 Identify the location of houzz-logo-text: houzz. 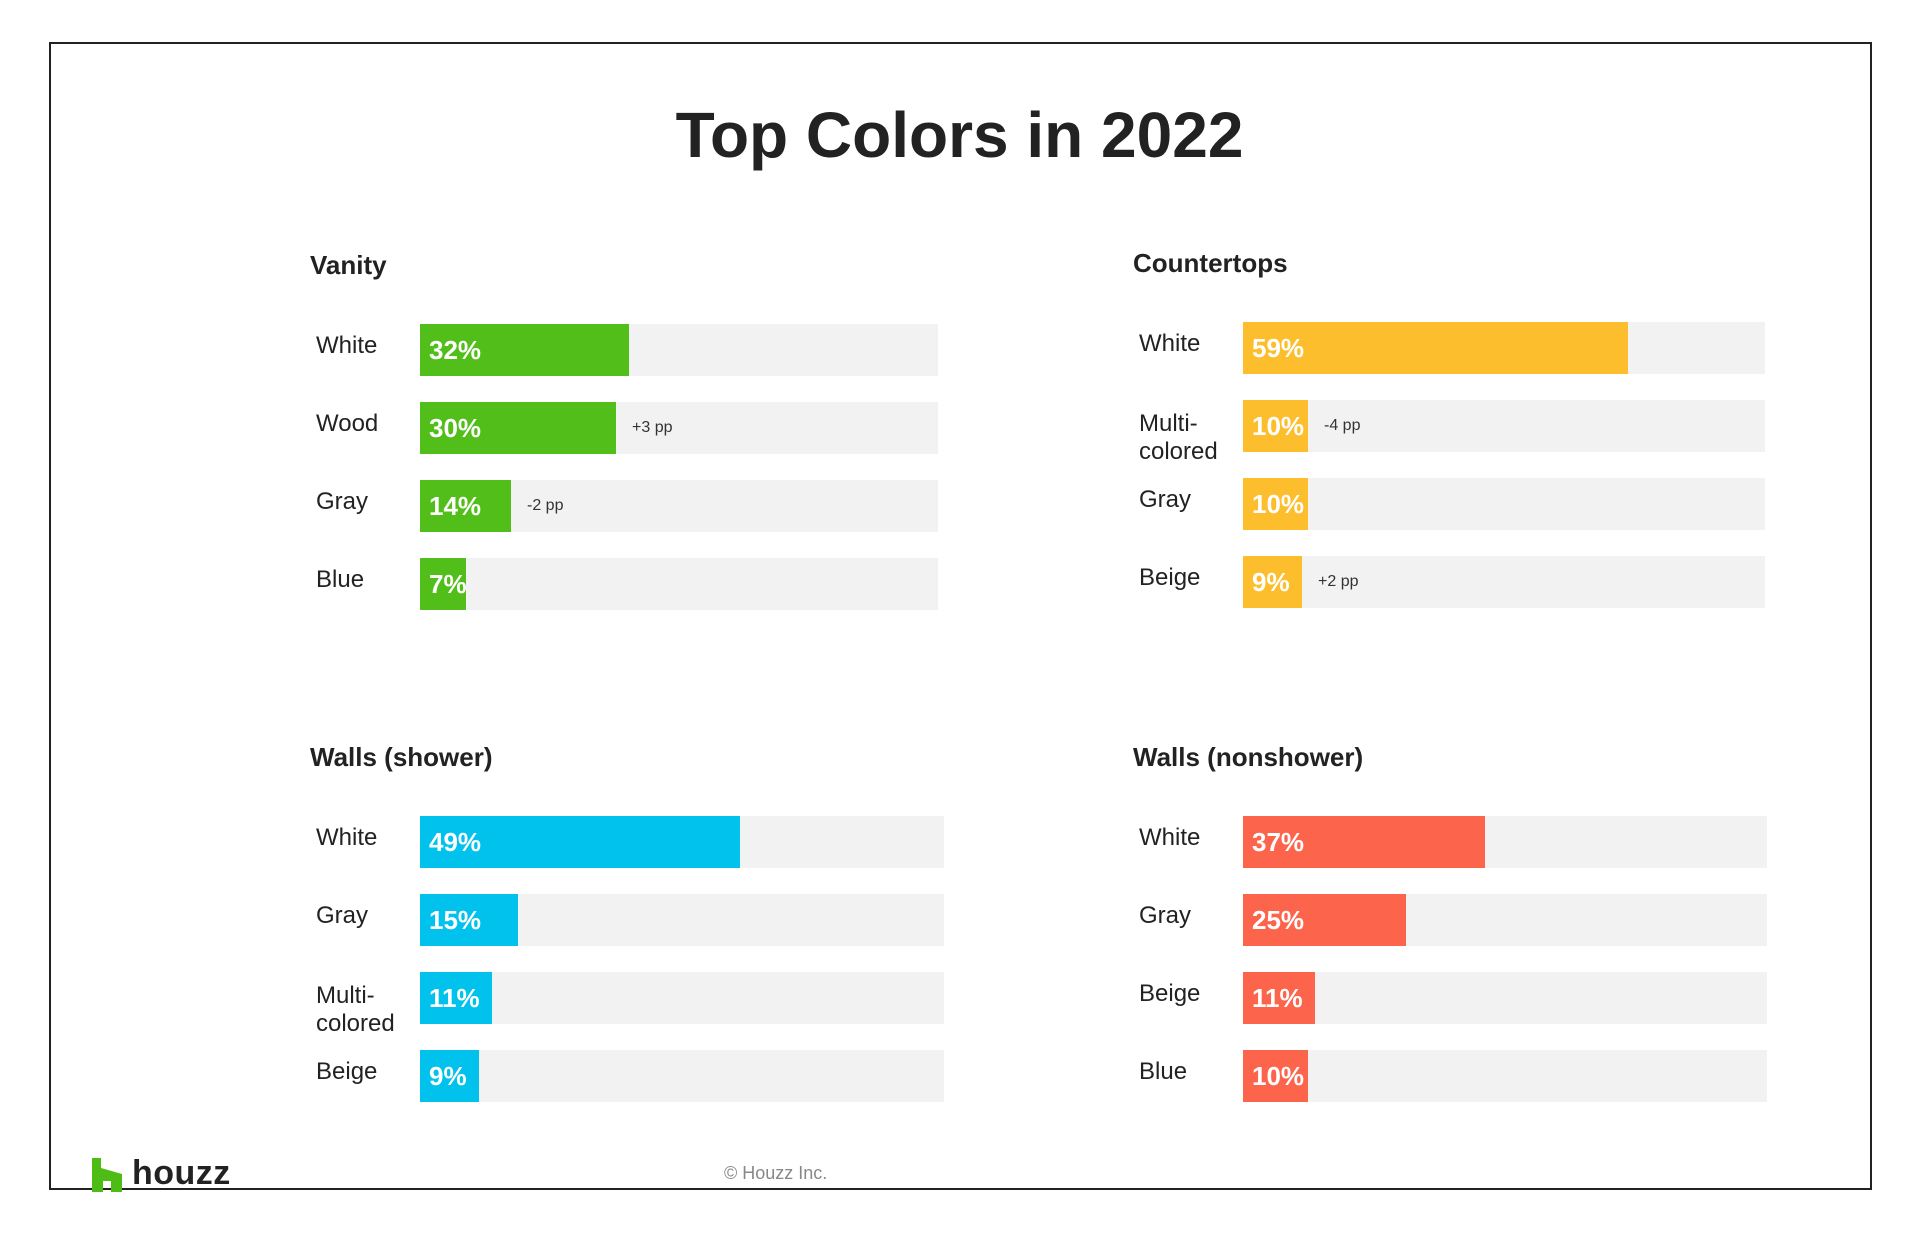
(181, 1173).